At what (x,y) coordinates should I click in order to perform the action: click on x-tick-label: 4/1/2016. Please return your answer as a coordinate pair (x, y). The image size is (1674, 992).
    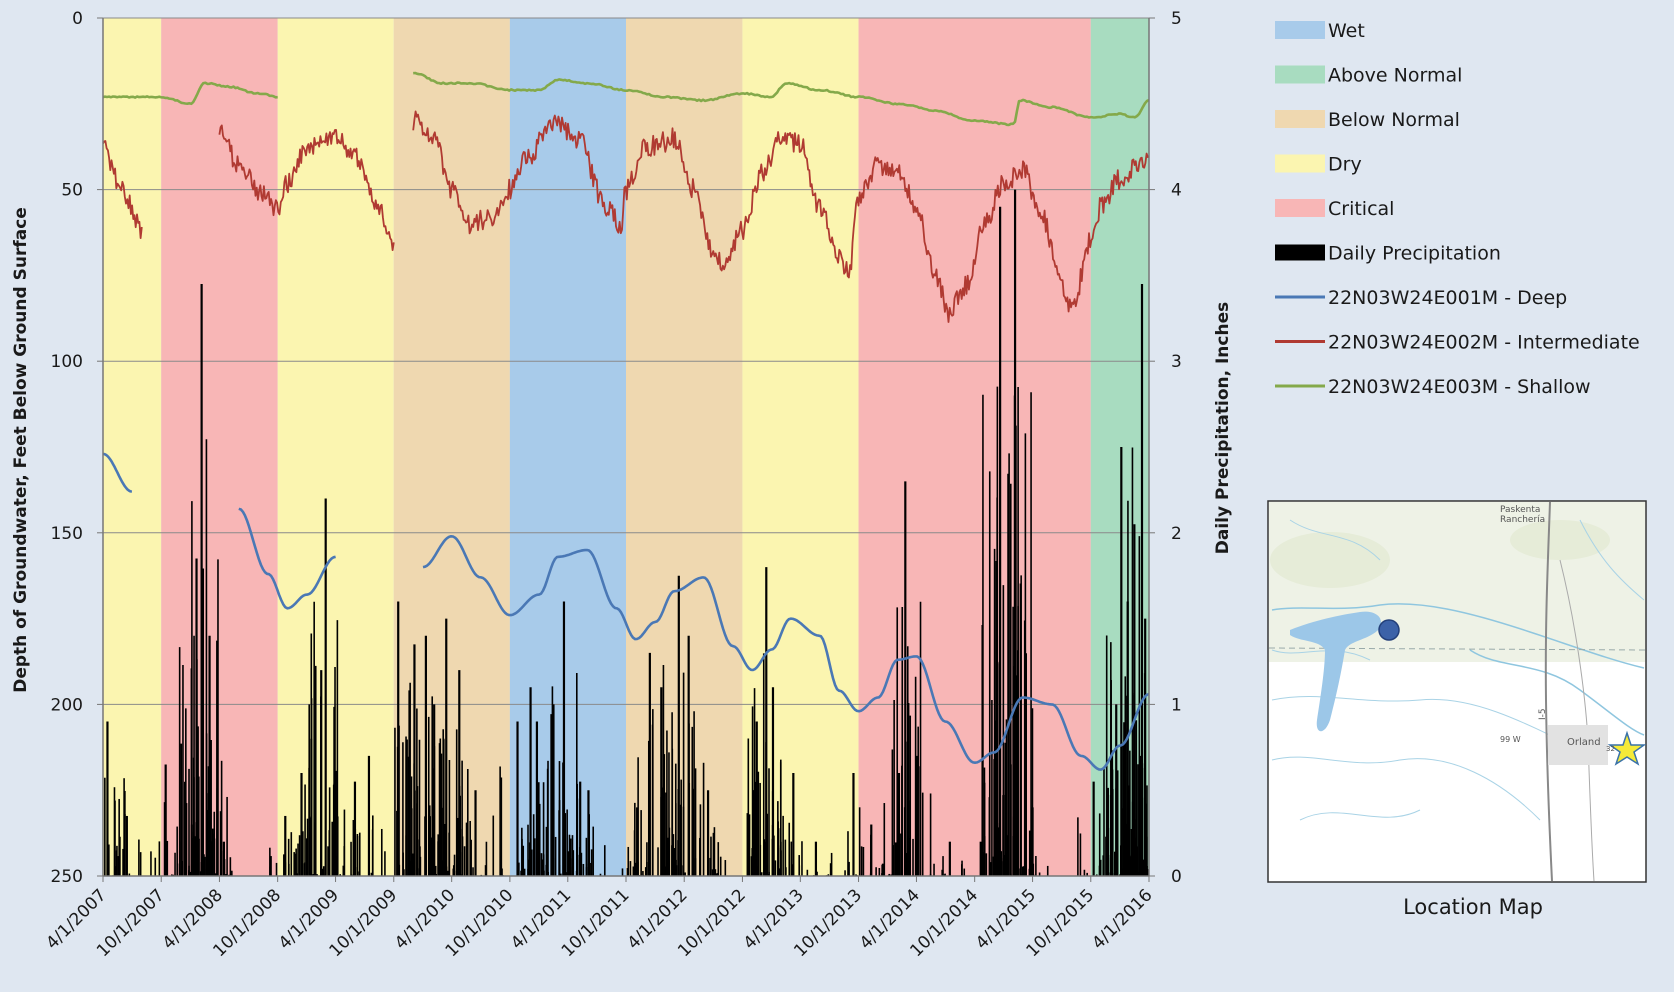
    Looking at the image, I should click on (1122, 919).